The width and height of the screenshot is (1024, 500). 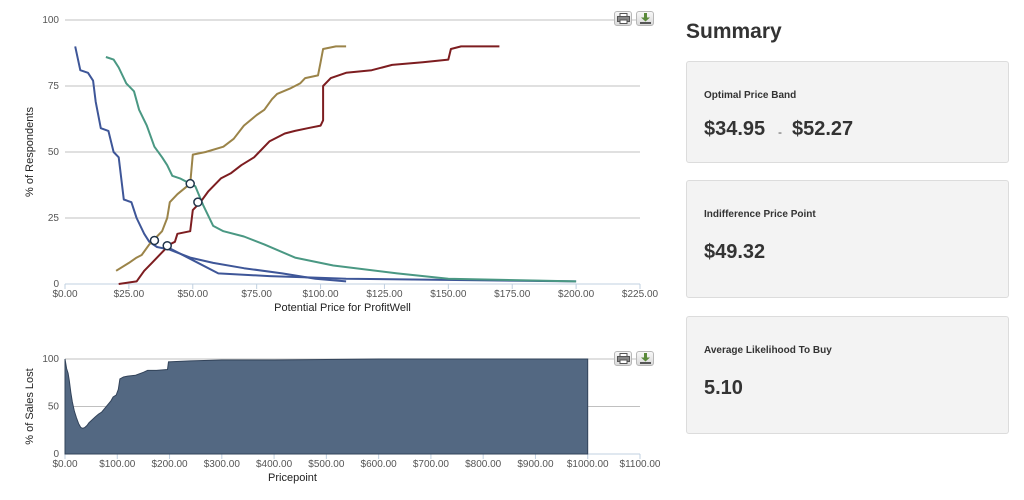 I want to click on x-tick-label: $300.00, so click(x=222, y=464).